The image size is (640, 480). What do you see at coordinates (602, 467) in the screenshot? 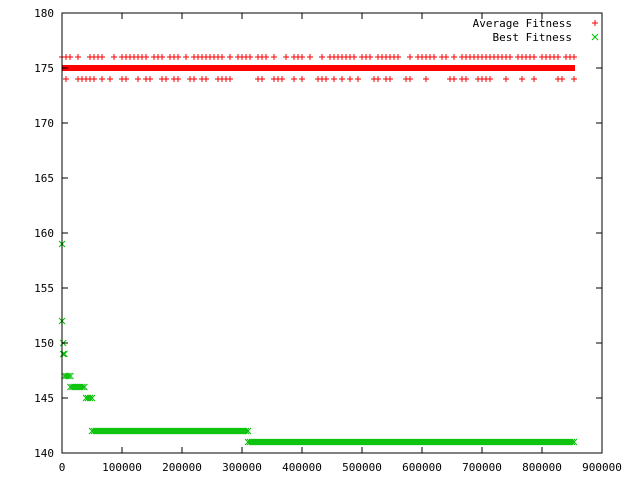
I see `x-tick-label: 900000` at bounding box center [602, 467].